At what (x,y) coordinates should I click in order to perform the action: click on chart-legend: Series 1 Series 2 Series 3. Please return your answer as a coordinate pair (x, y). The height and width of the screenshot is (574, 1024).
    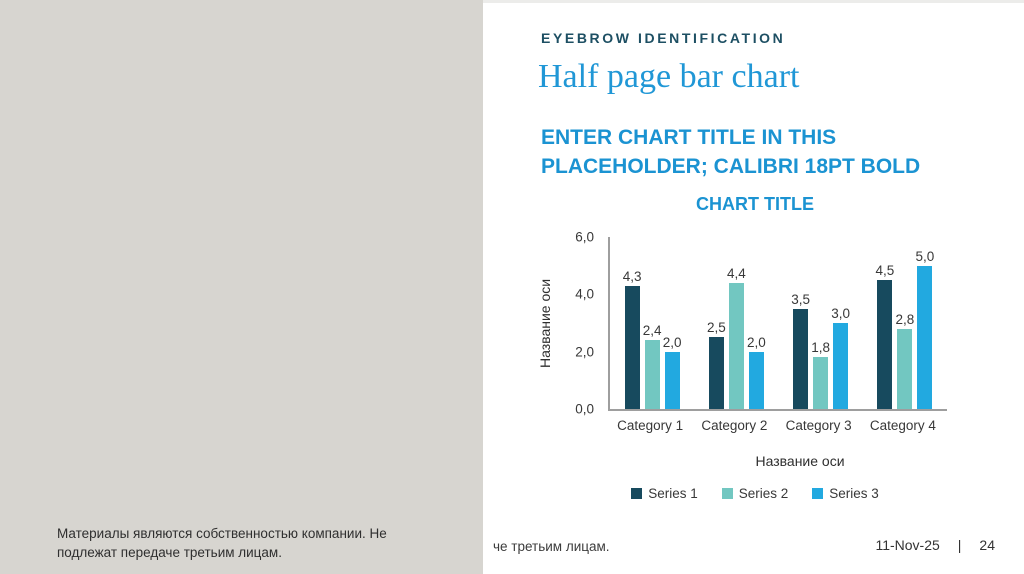
    Looking at the image, I should click on (755, 493).